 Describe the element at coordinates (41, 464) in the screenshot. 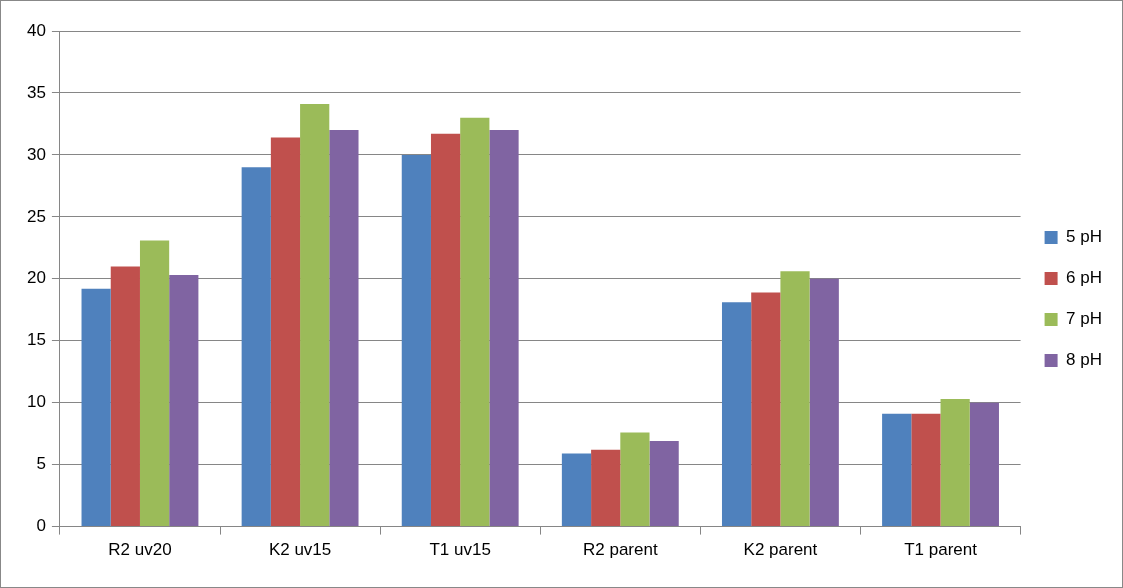

I see `y-tick-label: 5` at that location.